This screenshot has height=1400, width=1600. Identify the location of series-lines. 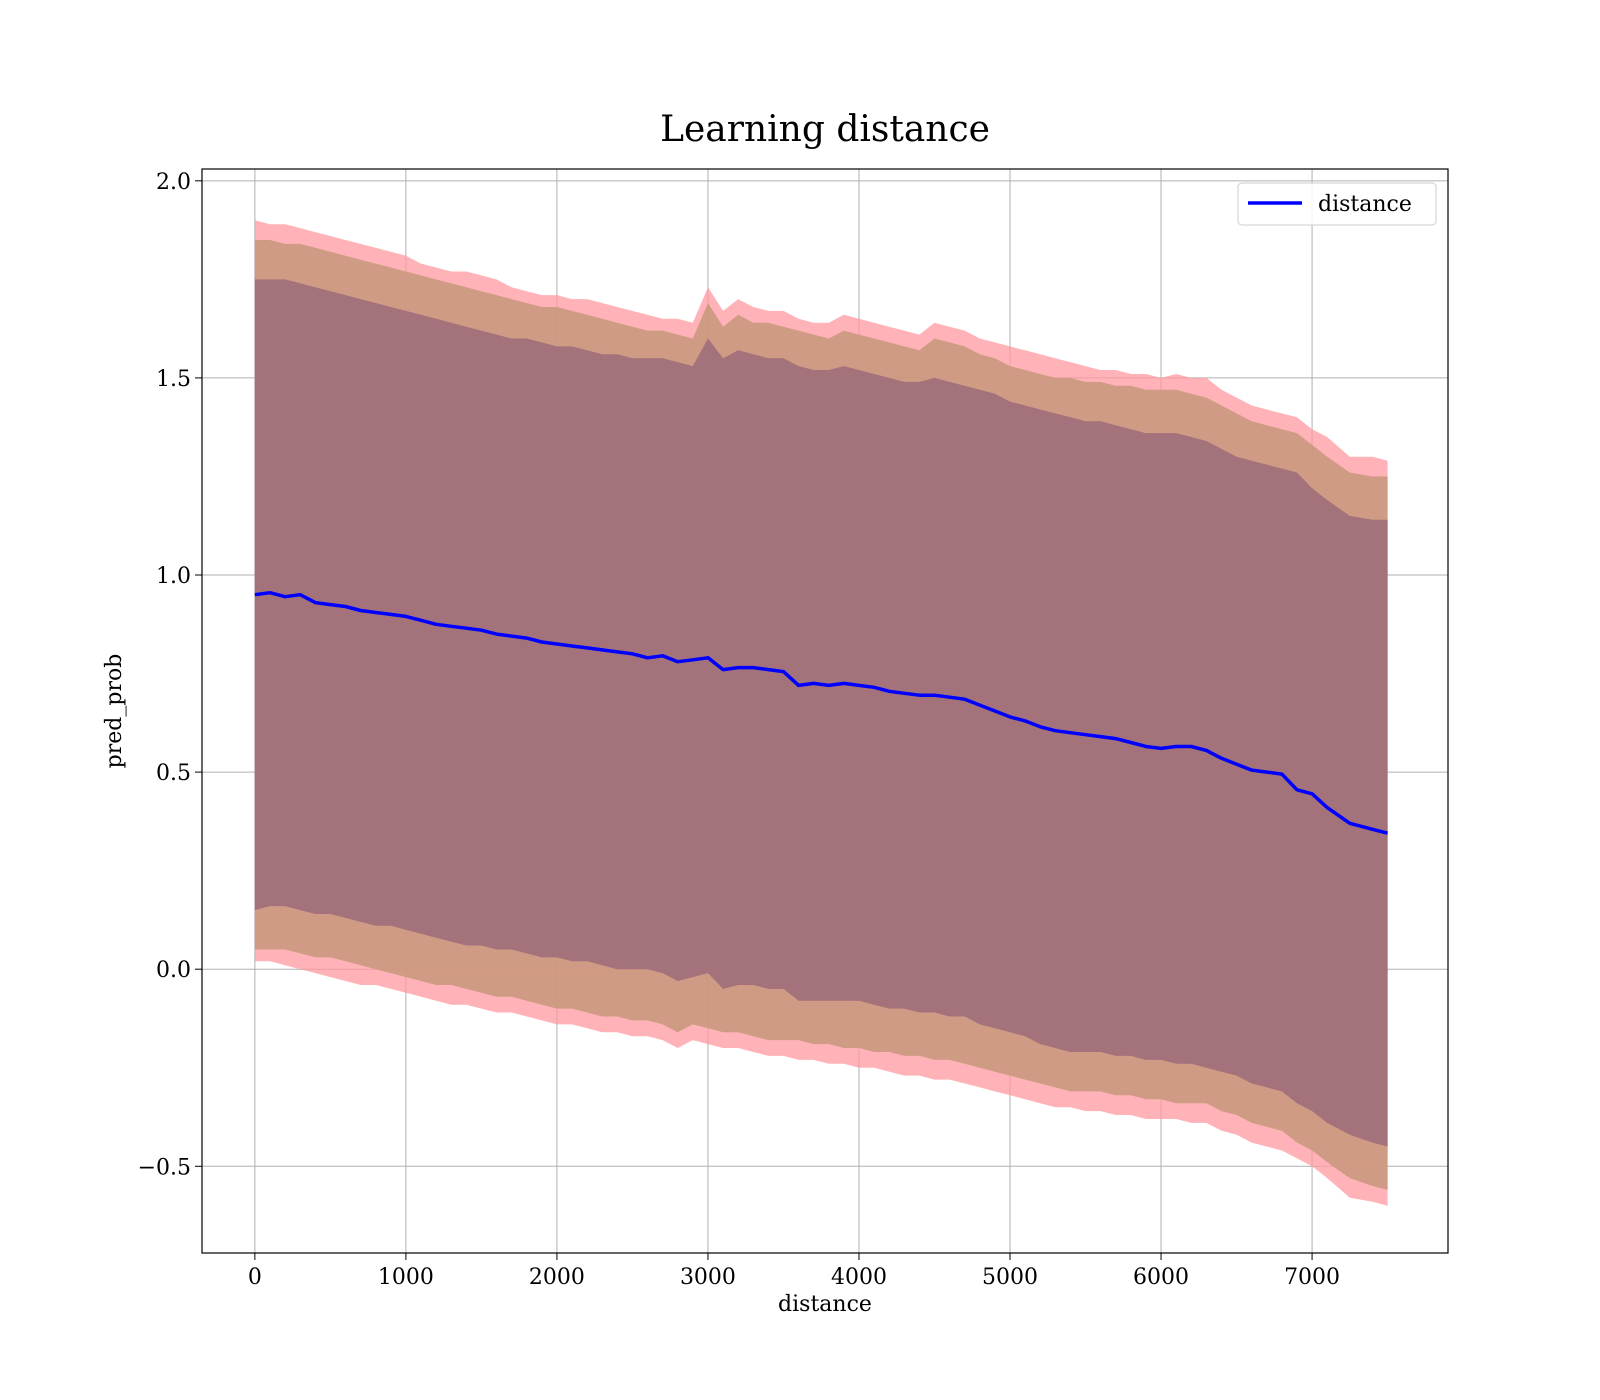
(821, 712).